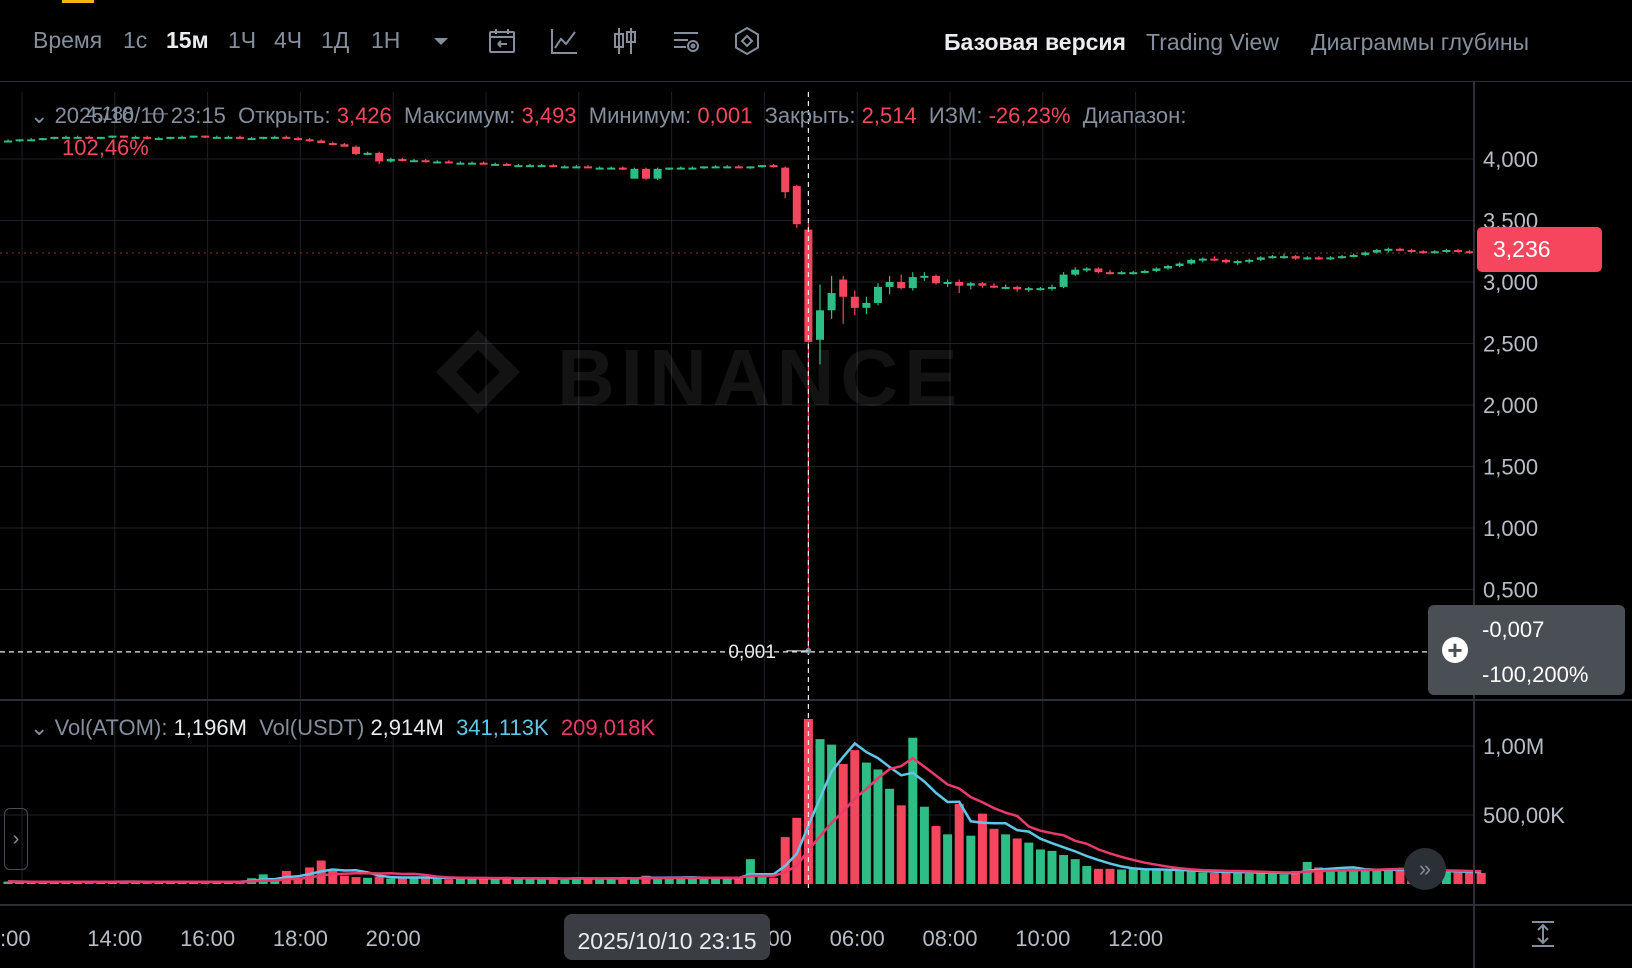  Describe the element at coordinates (686, 41) in the screenshot. I see `indicator-settings-icon` at that location.